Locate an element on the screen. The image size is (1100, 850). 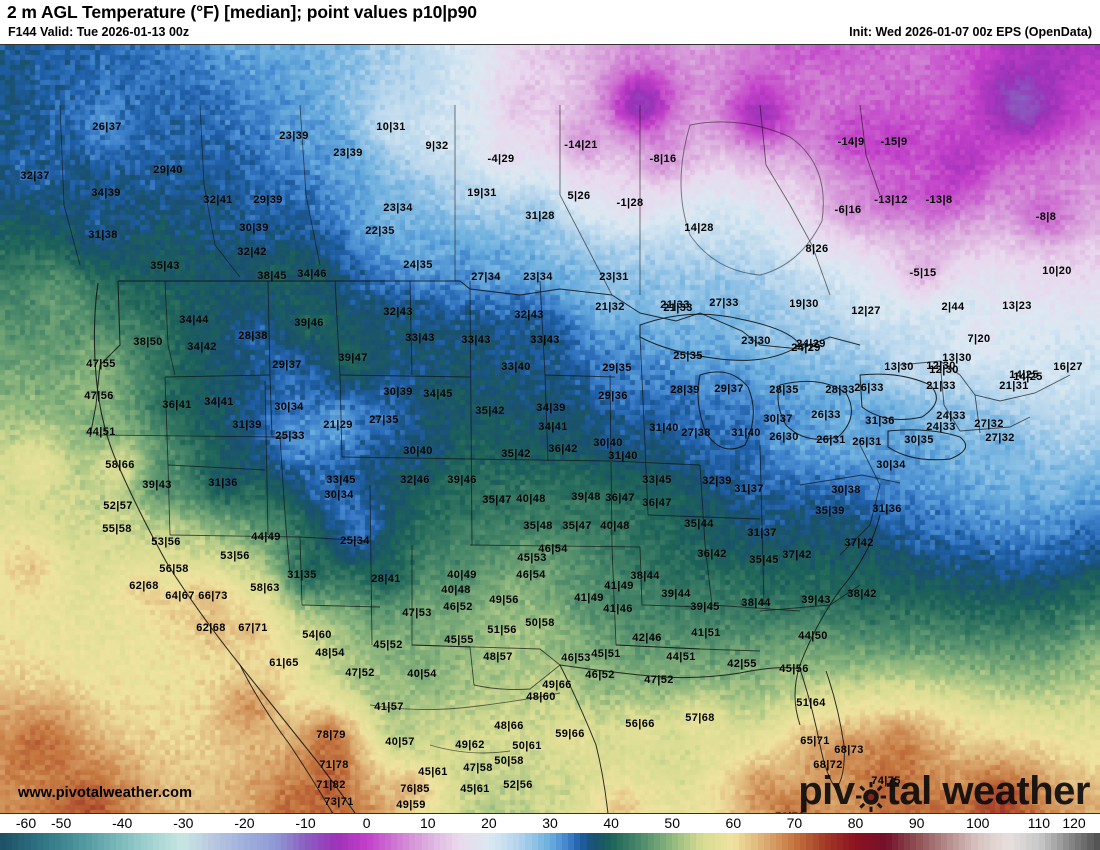
map-point-value: 59|66 is located at coordinates (570, 734).